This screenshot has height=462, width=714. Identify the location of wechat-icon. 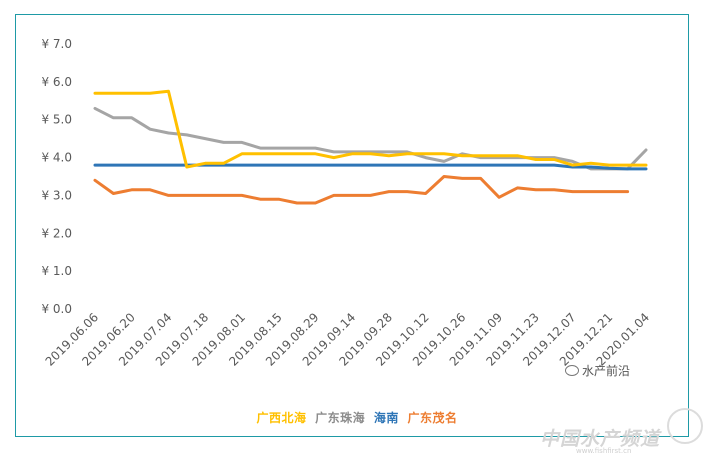
(572, 370).